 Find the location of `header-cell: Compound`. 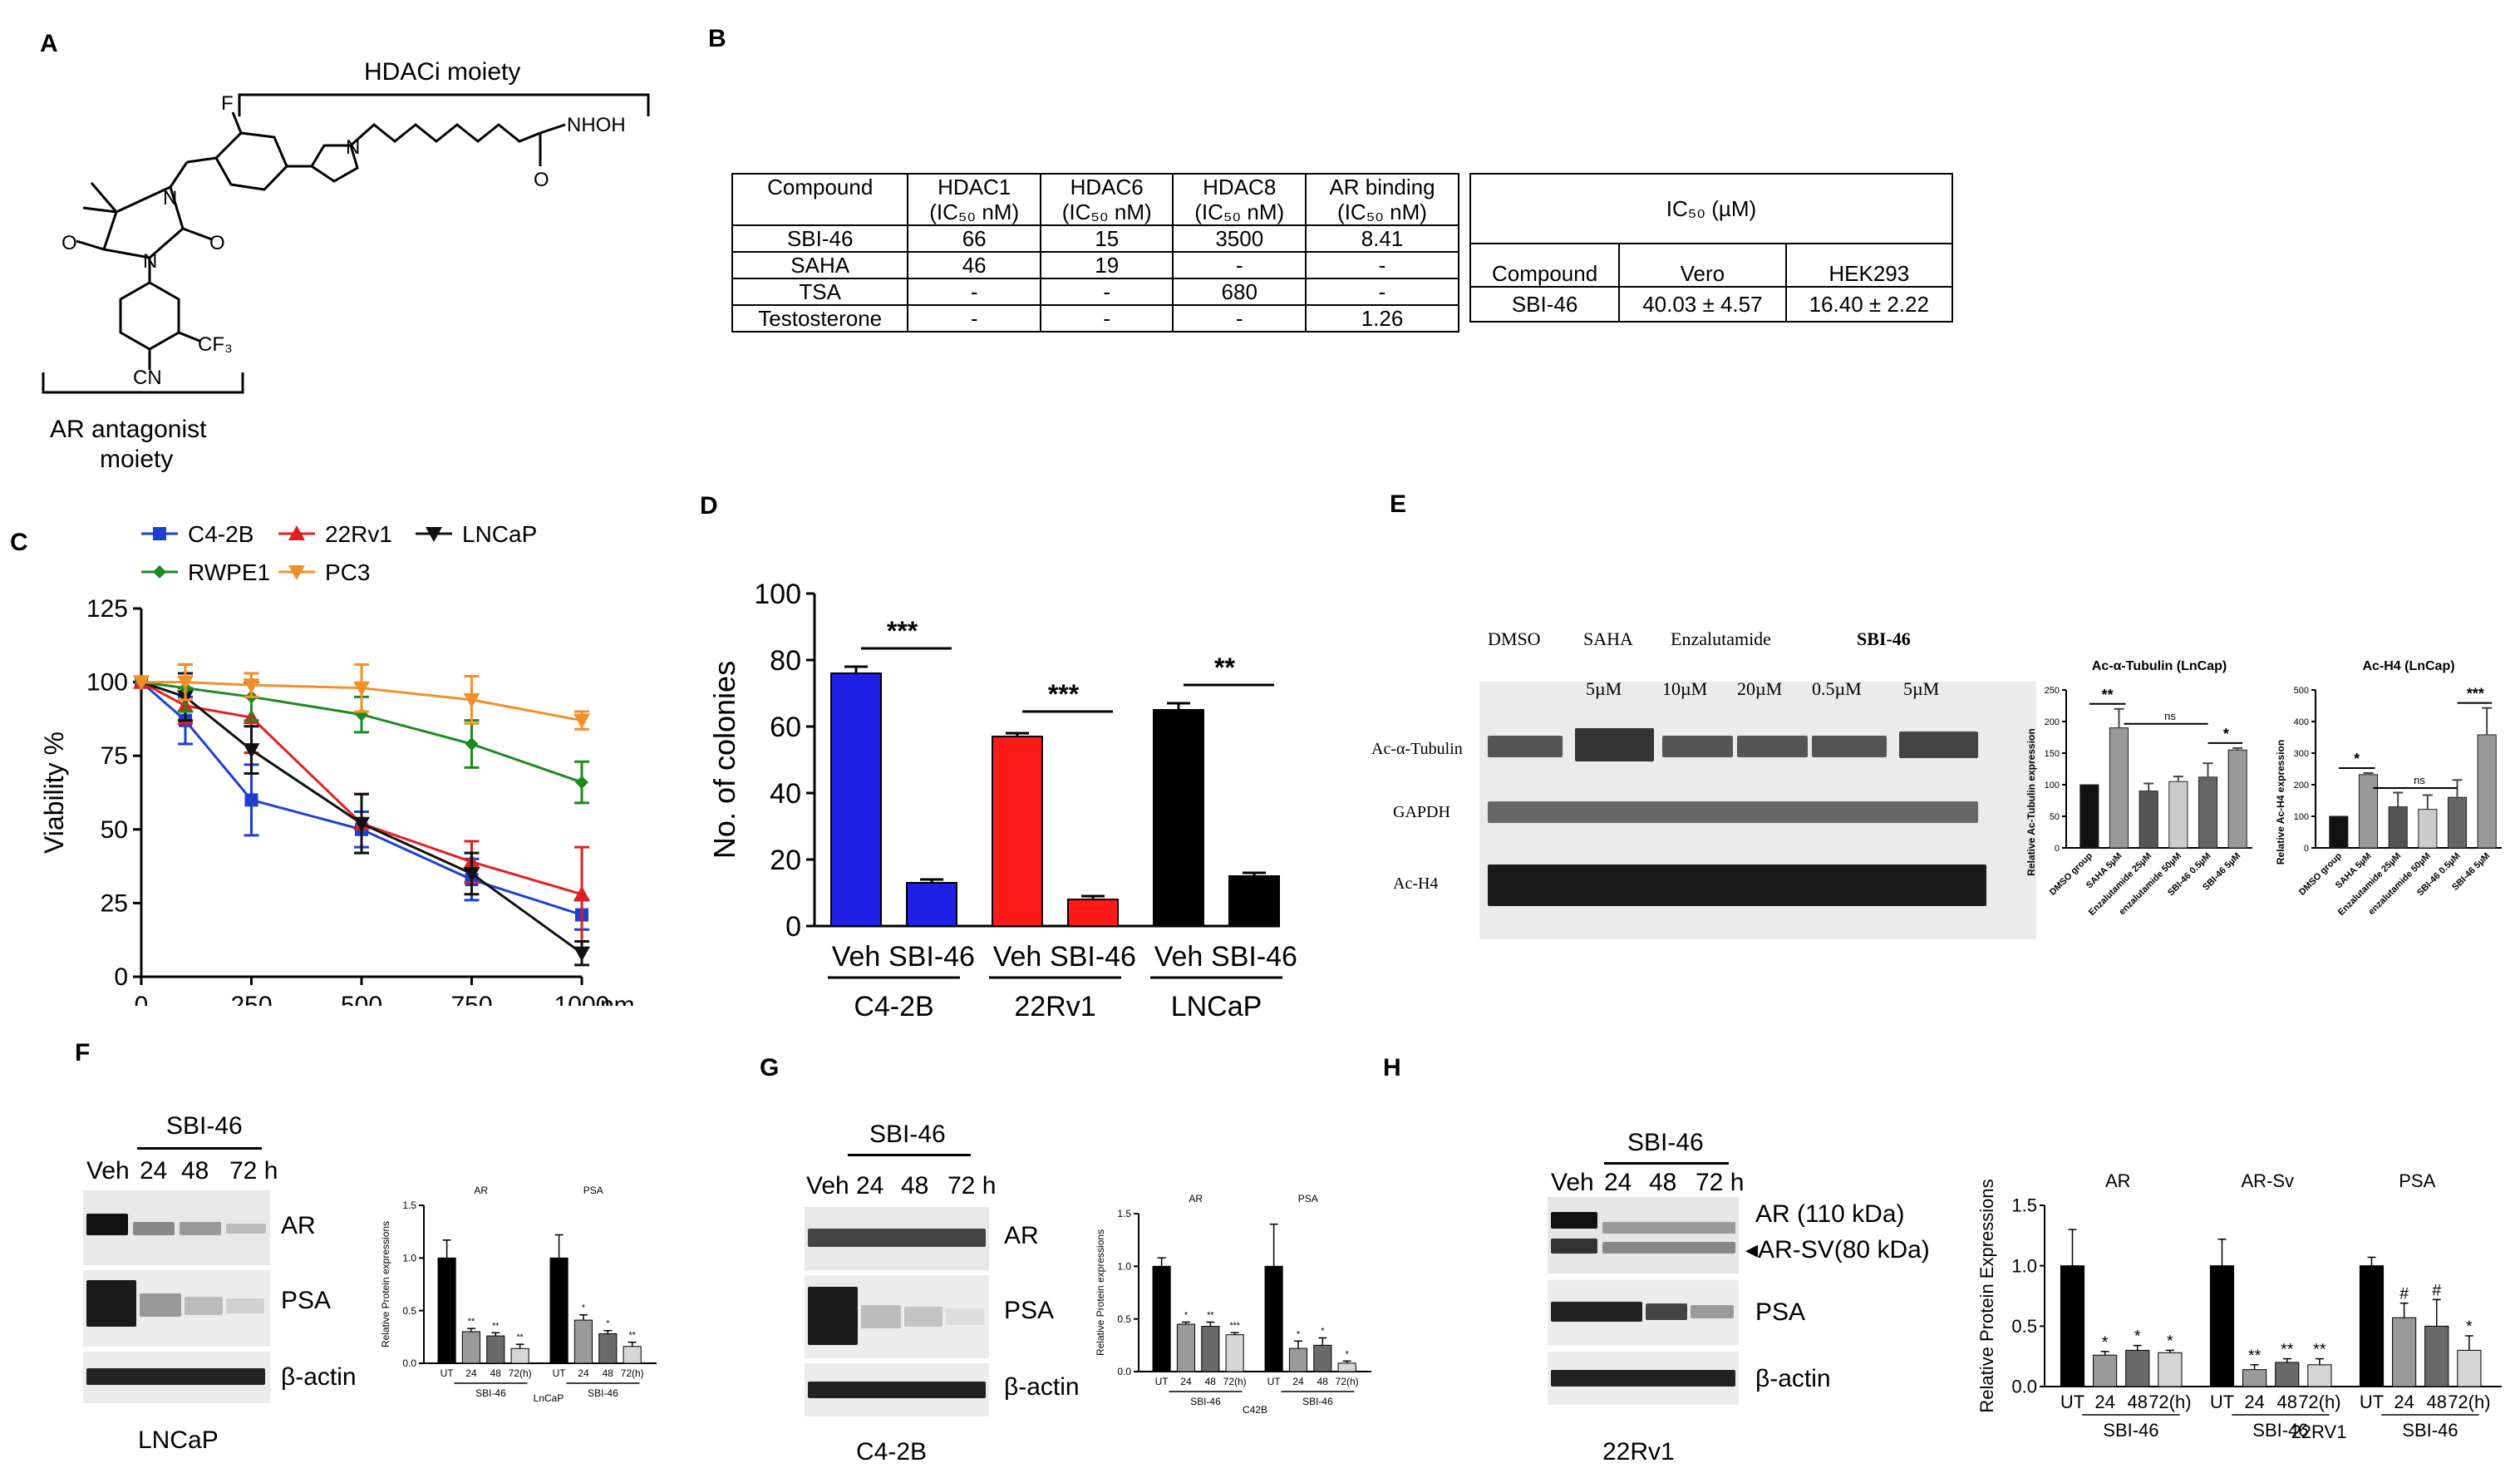

header-cell: Compound is located at coordinates (820, 200).